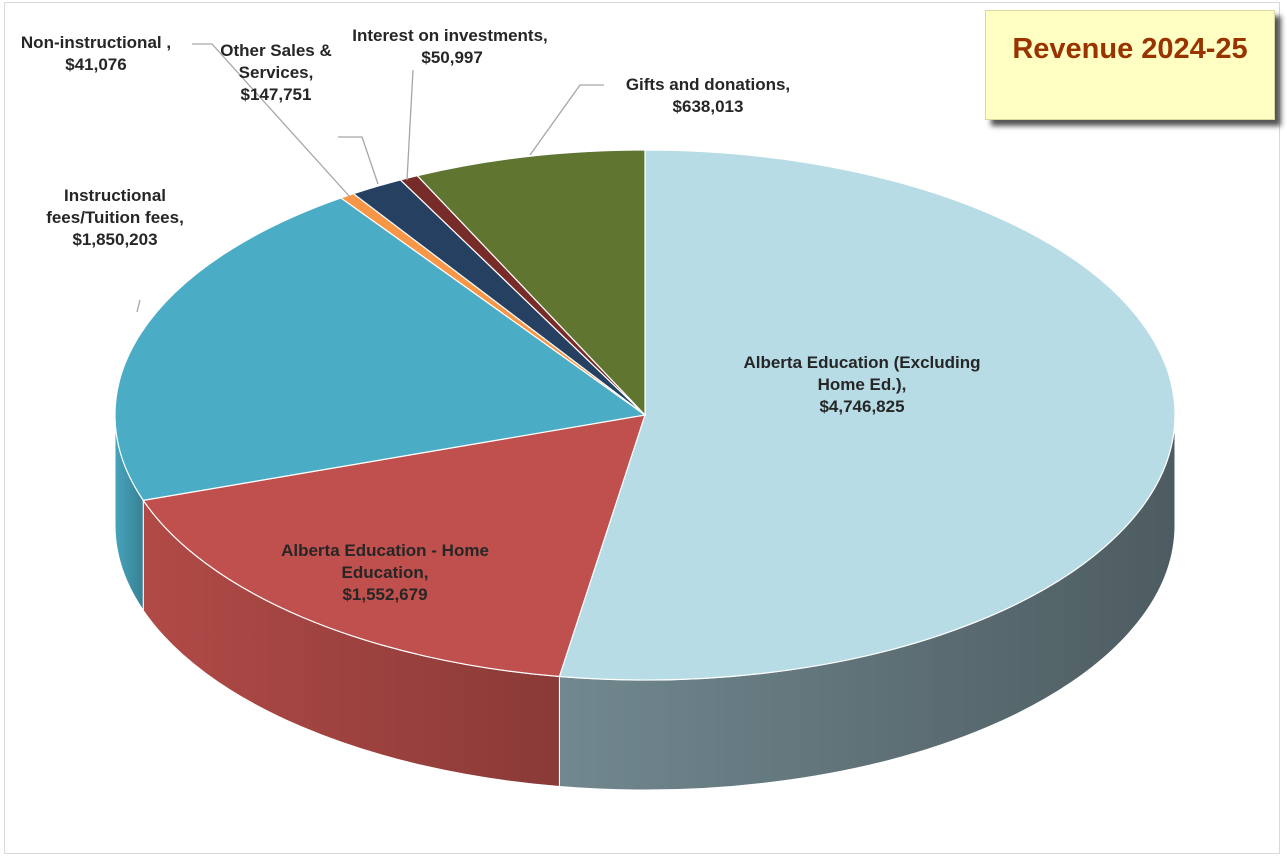 The height and width of the screenshot is (858, 1287). Describe the element at coordinates (1130, 49) in the screenshot. I see `chart-title: Revenue 2024-25` at that location.